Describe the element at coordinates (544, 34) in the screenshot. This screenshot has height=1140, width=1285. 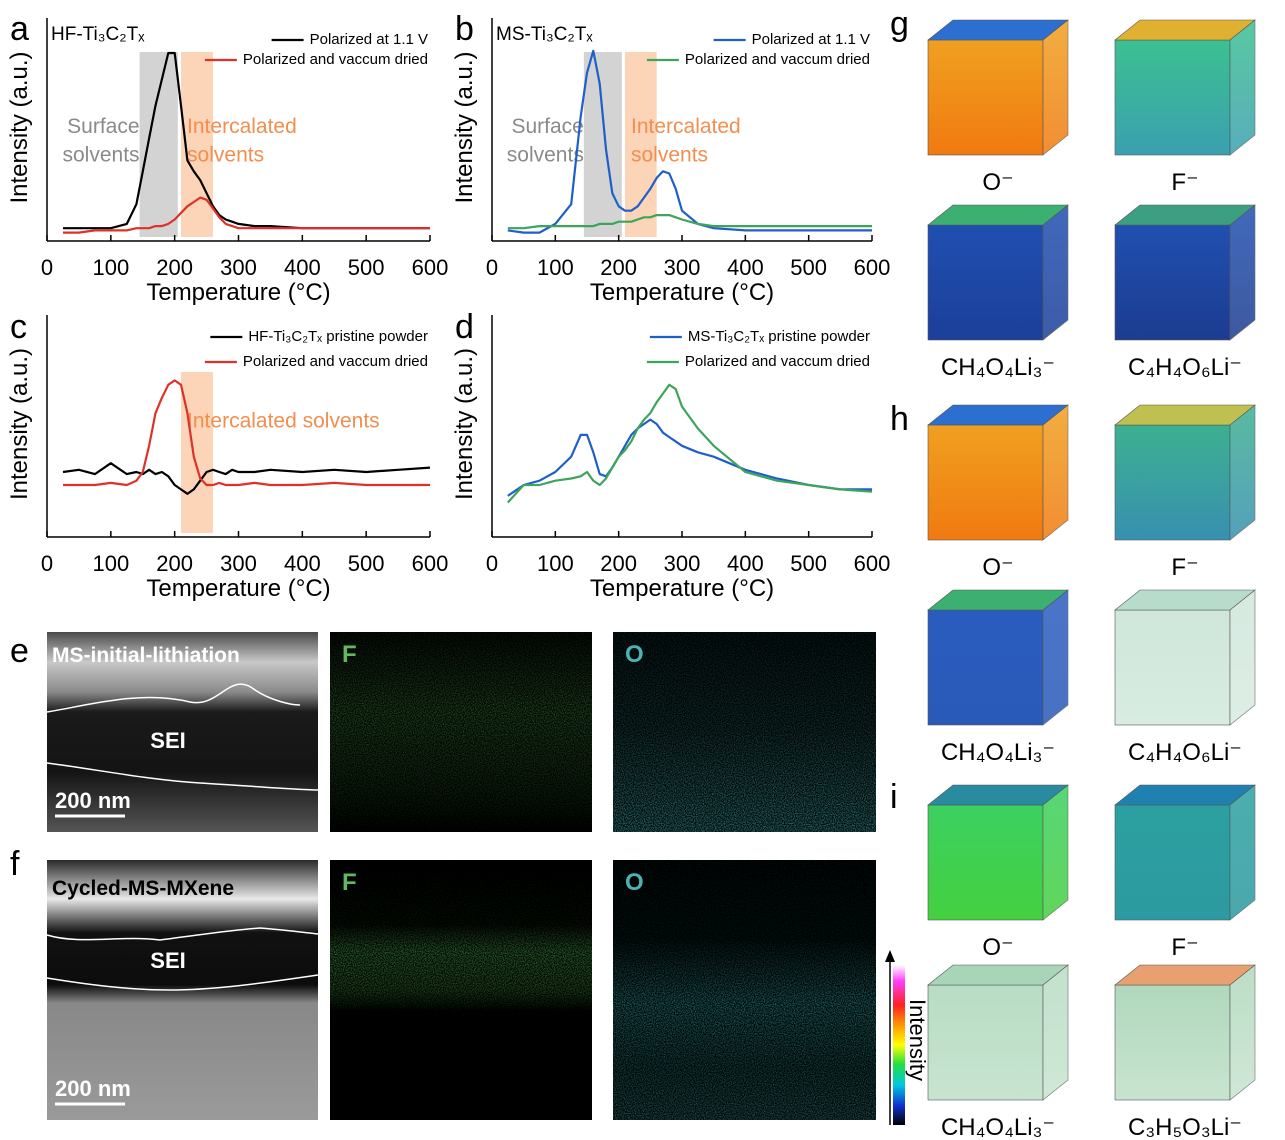
I see `panel-title: MS-Ti₃C₂Tₓ` at that location.